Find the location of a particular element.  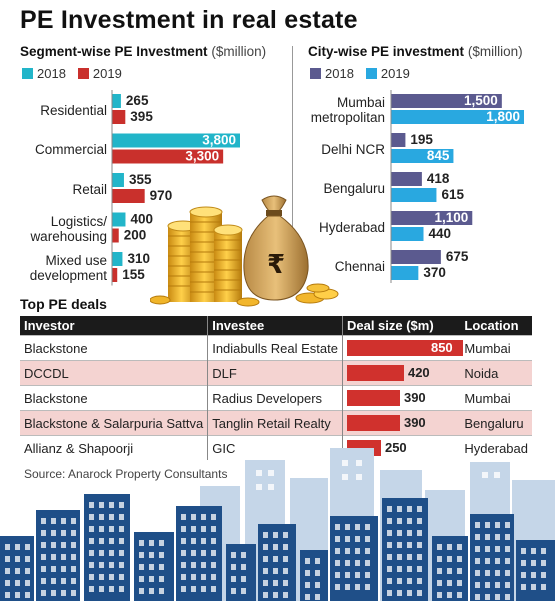

bar-value-label: 370 is located at coordinates (434, 272).